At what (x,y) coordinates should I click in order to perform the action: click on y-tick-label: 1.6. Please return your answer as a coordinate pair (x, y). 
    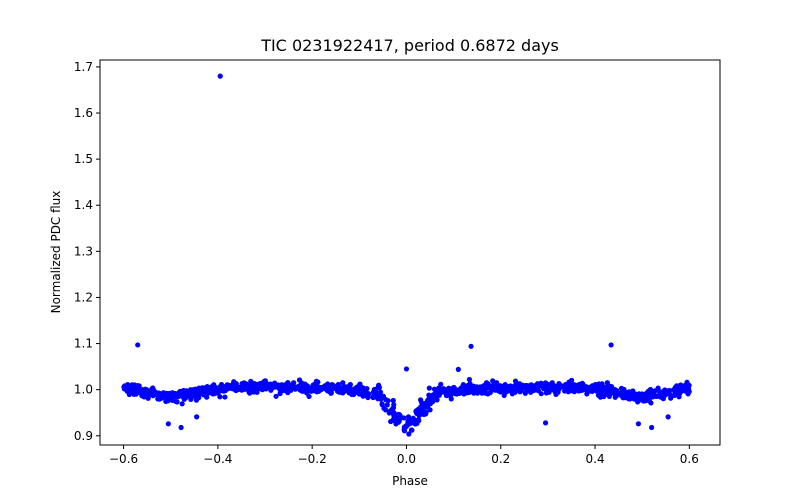
    Looking at the image, I should click on (83, 113).